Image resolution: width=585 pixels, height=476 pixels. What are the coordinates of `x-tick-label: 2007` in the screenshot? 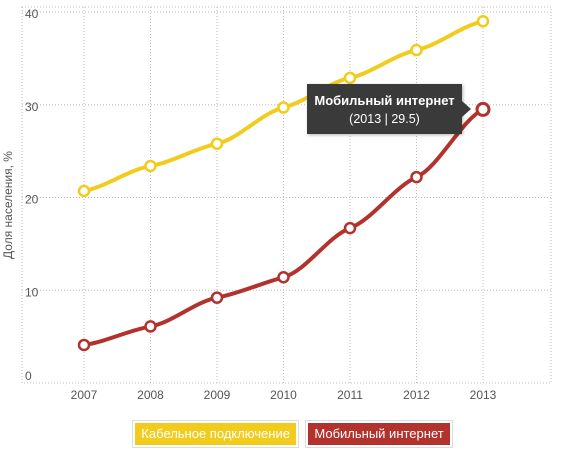 It's located at (84, 395).